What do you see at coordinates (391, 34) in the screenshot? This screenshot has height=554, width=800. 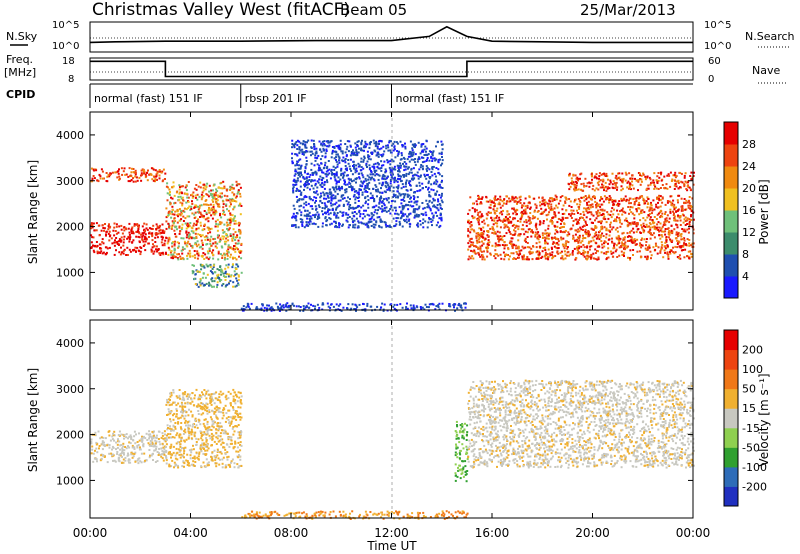 I see `noise-sky-line` at bounding box center [391, 34].